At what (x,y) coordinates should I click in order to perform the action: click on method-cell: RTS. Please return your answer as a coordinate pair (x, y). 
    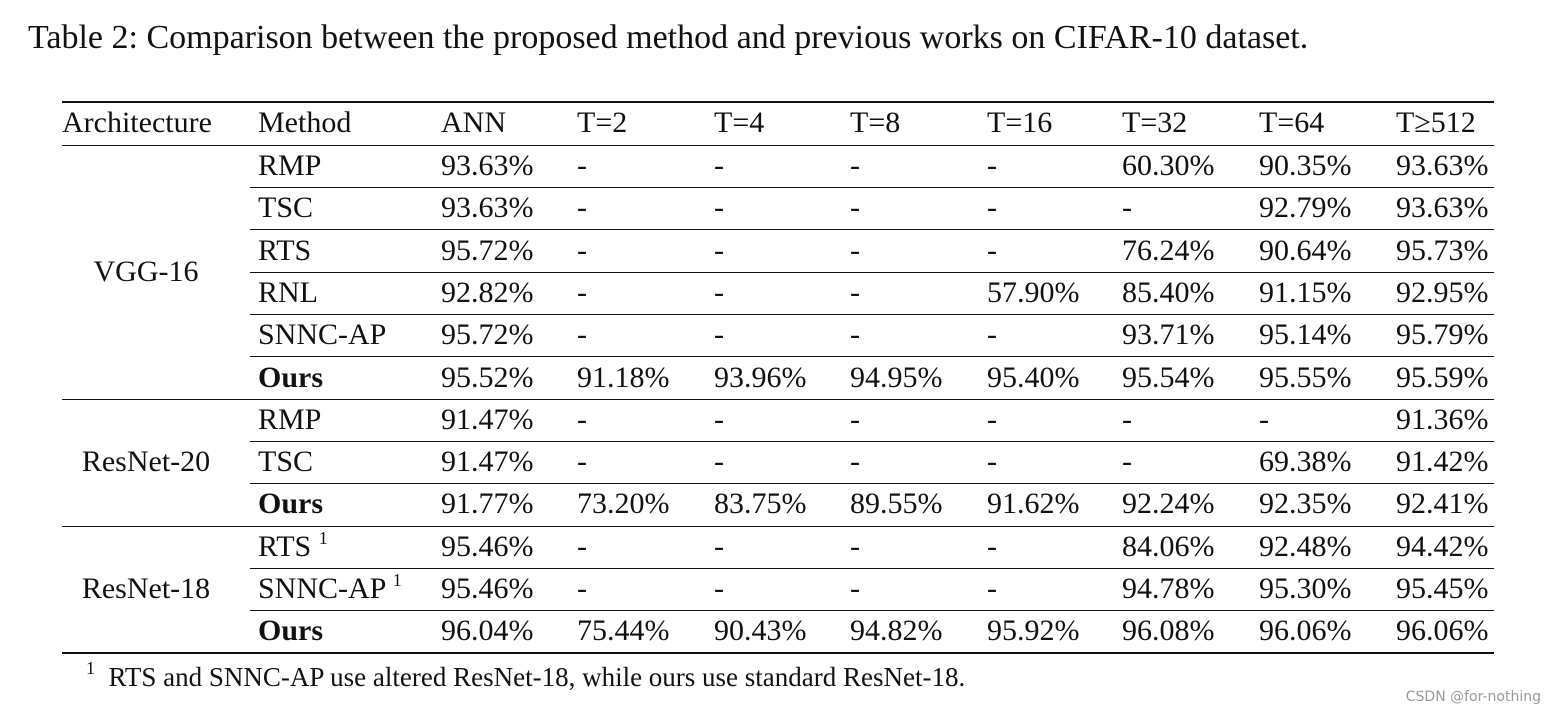
    Looking at the image, I should click on (284, 251).